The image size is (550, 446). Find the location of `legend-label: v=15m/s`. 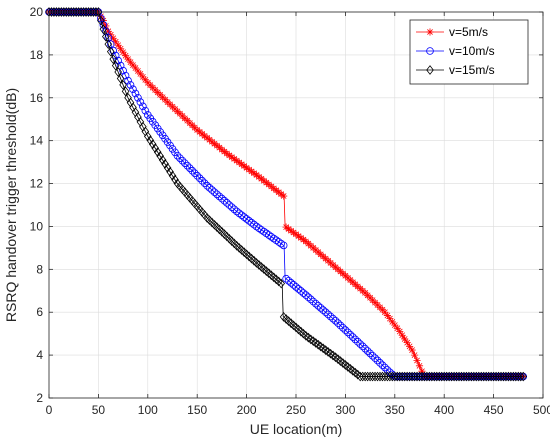

legend-label: v=15m/s is located at coordinates (472, 70).